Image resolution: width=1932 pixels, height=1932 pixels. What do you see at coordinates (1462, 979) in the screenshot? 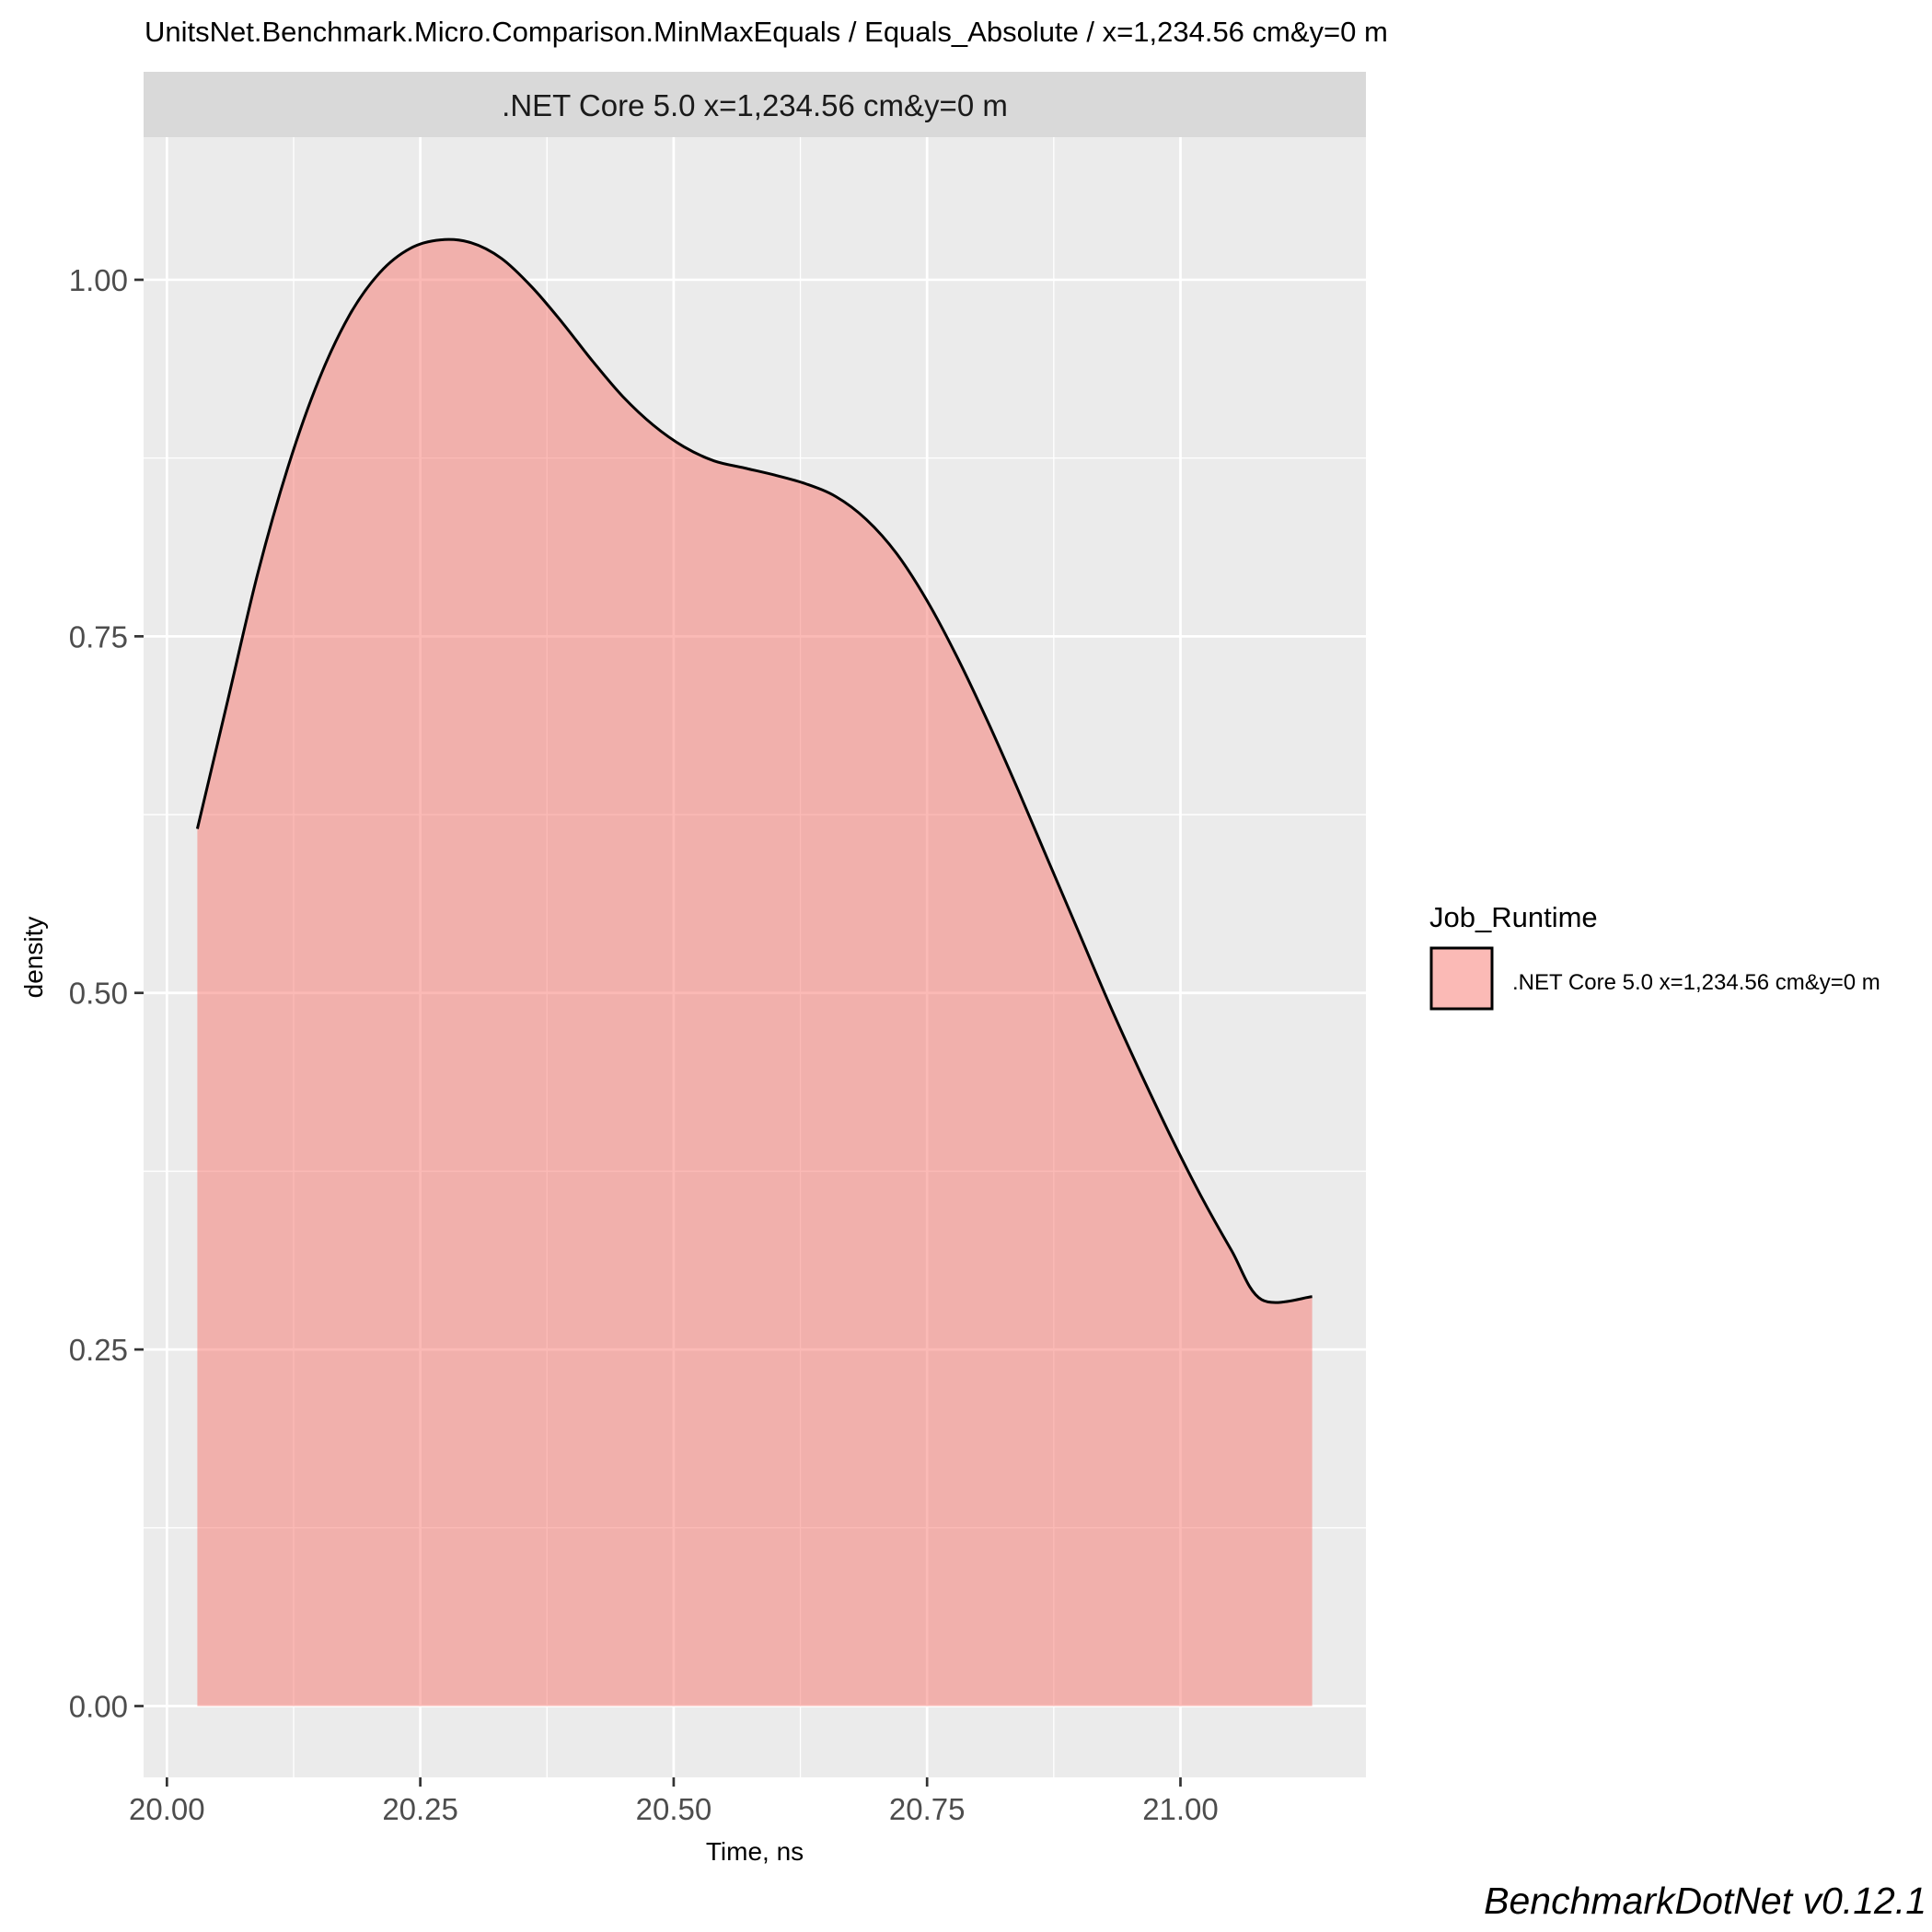
I see `legend-key` at bounding box center [1462, 979].